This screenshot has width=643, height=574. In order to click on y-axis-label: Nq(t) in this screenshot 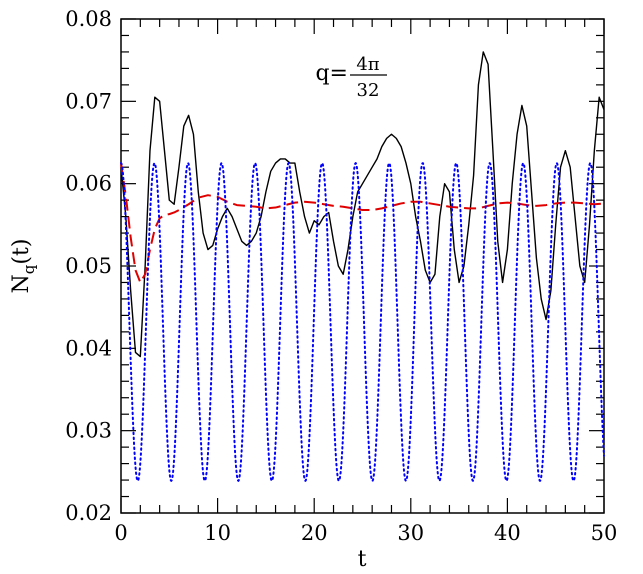, I will do `click(23, 266)`.